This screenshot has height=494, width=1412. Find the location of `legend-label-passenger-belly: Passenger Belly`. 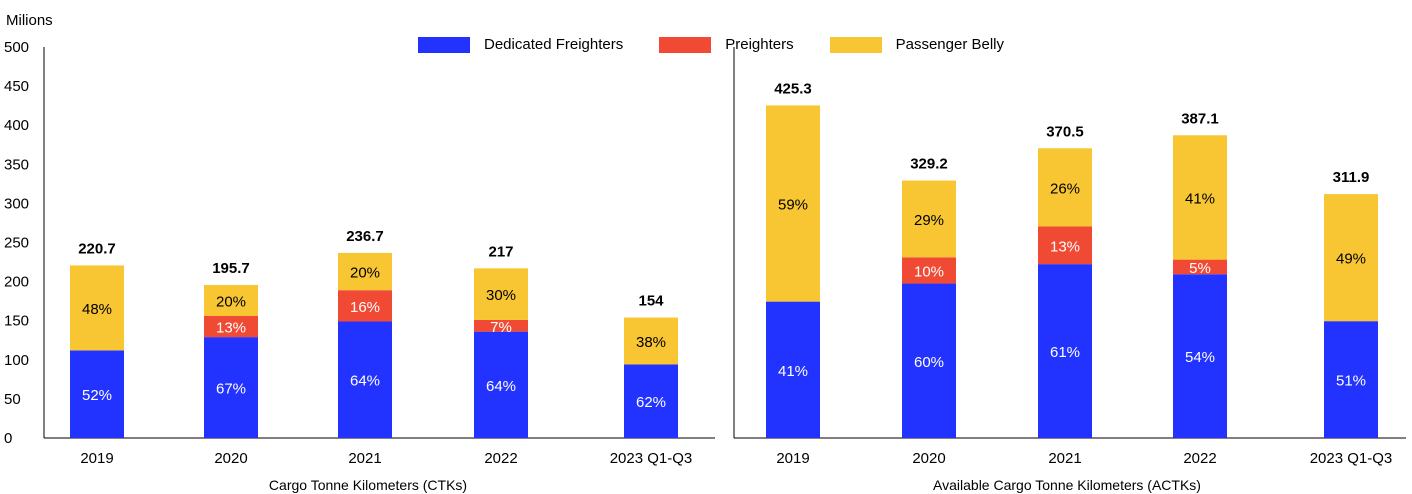

legend-label-passenger-belly: Passenger Belly is located at coordinates (950, 44).